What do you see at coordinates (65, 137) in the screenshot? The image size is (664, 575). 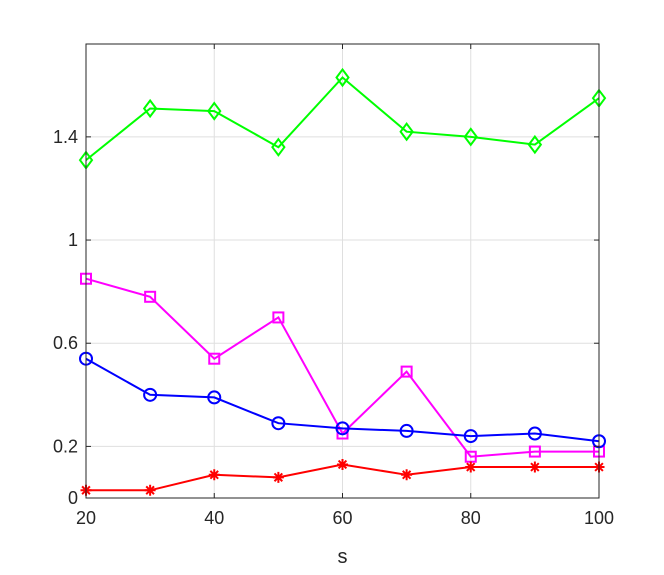 I see `y-tick-label: 1.4` at bounding box center [65, 137].